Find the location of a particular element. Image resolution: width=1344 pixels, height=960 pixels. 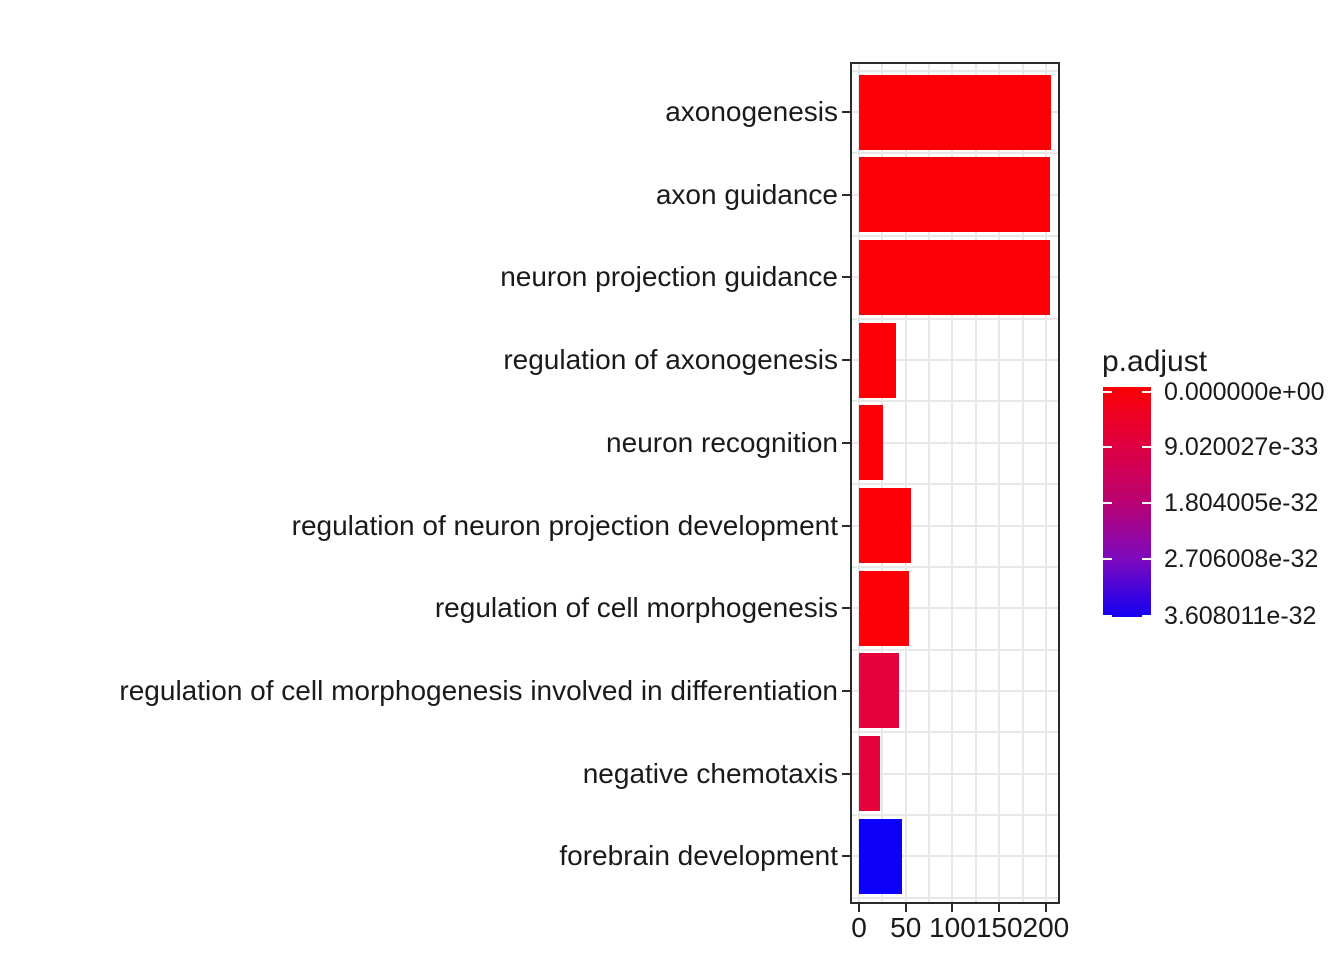

y-axis-category-label: regulation of cell morphogenesis is located at coordinates (636, 608).